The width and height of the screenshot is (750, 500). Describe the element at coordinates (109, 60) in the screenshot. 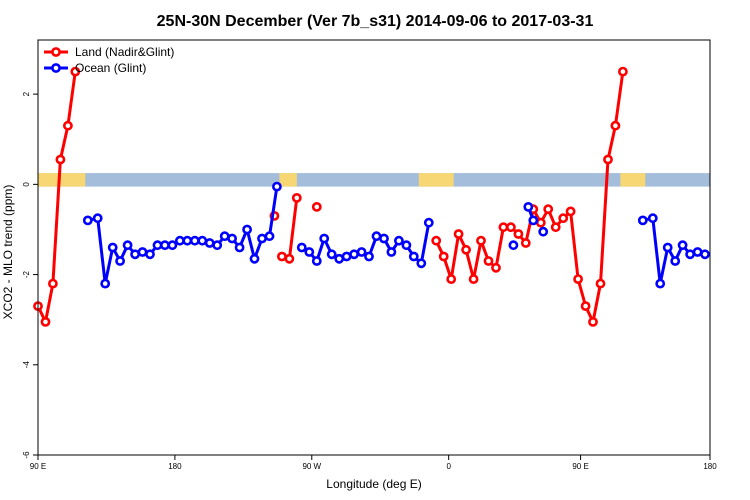

I see `legend: Land (Nadir&Glint) Ocean (Glint)` at that location.